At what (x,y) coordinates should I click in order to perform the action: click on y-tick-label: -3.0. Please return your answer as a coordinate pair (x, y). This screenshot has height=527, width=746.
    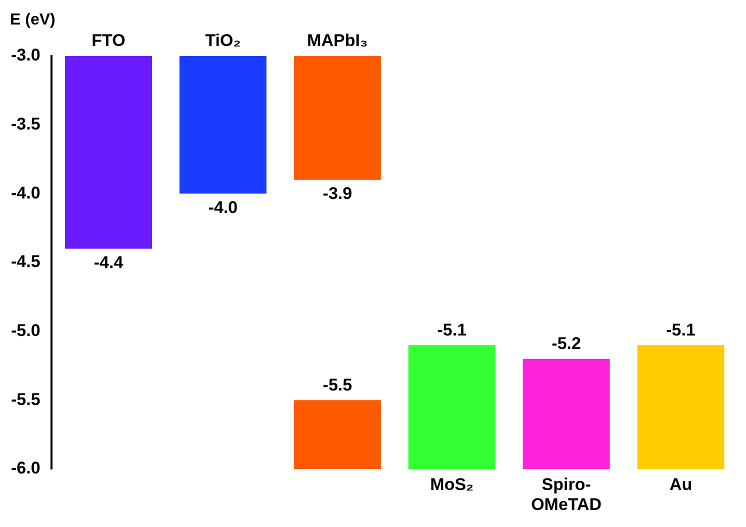
    Looking at the image, I should click on (25, 55).